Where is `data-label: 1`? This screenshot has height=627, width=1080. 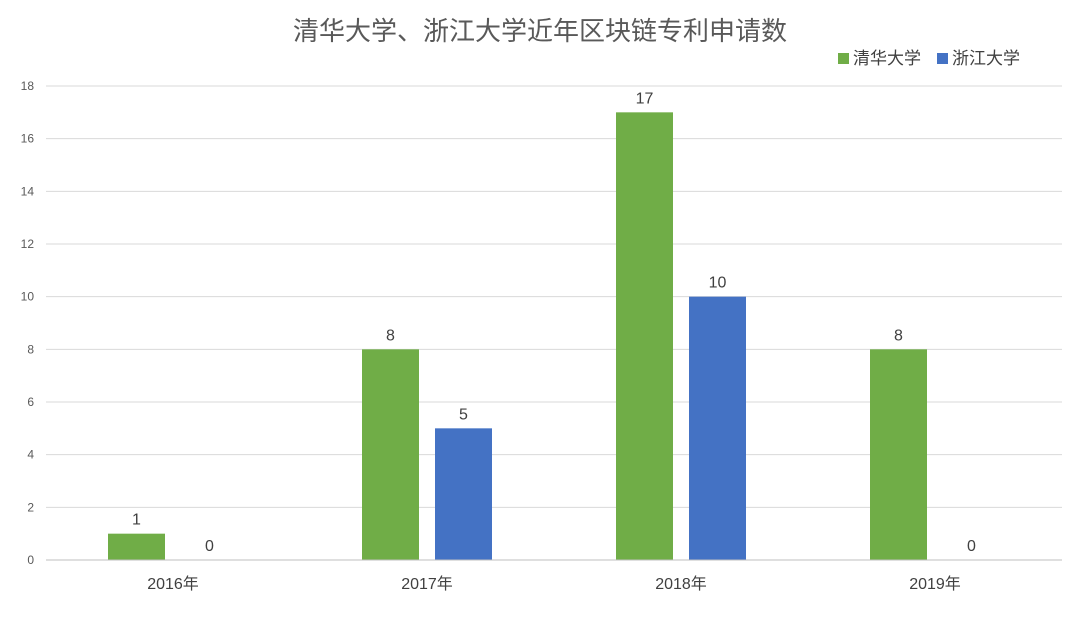
data-label: 1 is located at coordinates (136, 520).